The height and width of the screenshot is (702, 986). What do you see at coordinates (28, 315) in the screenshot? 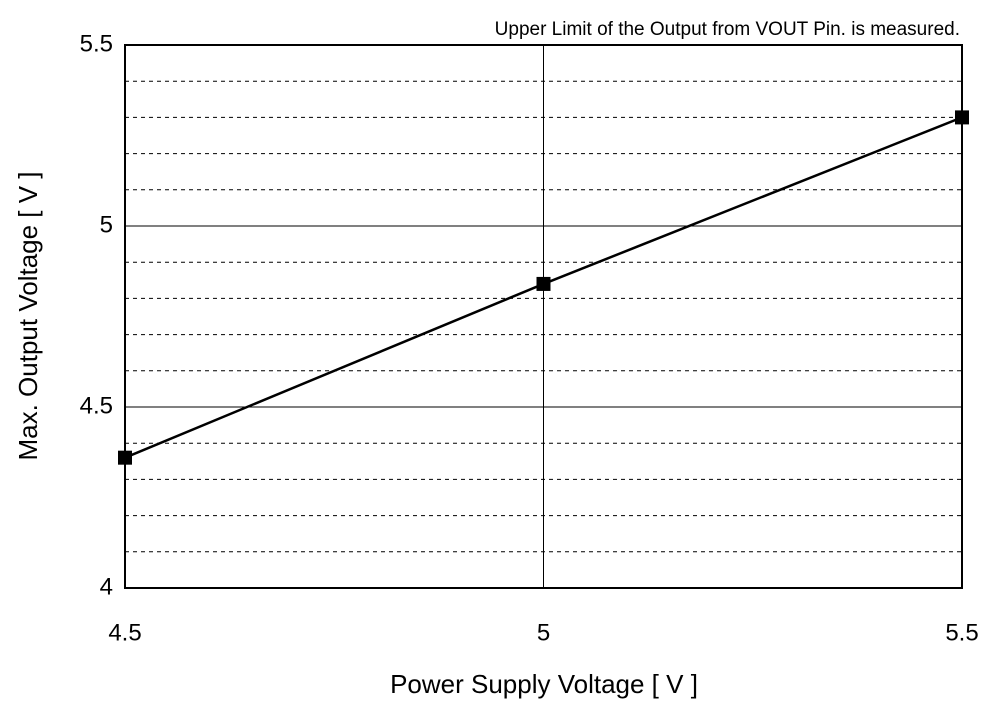
I see `y-axis-label: Max. Output Voltage [ V ]` at bounding box center [28, 315].